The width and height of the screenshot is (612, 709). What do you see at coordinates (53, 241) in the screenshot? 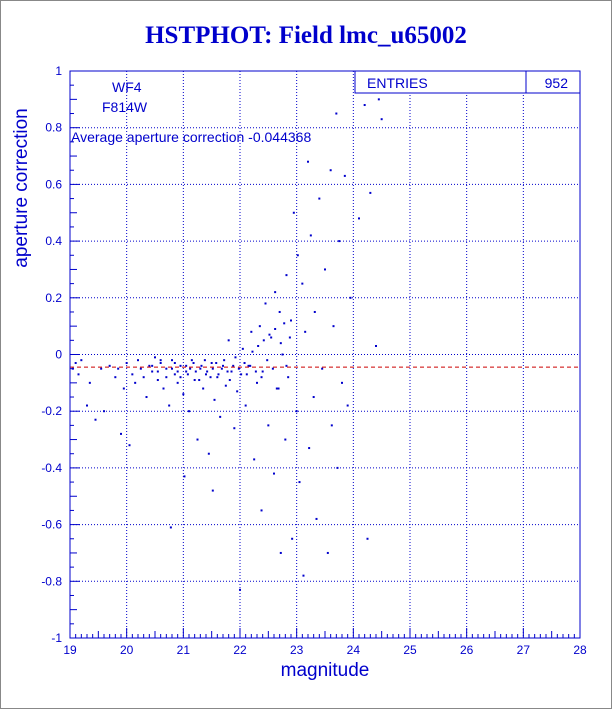
I see `y-tick-label: 0.4` at bounding box center [53, 241].